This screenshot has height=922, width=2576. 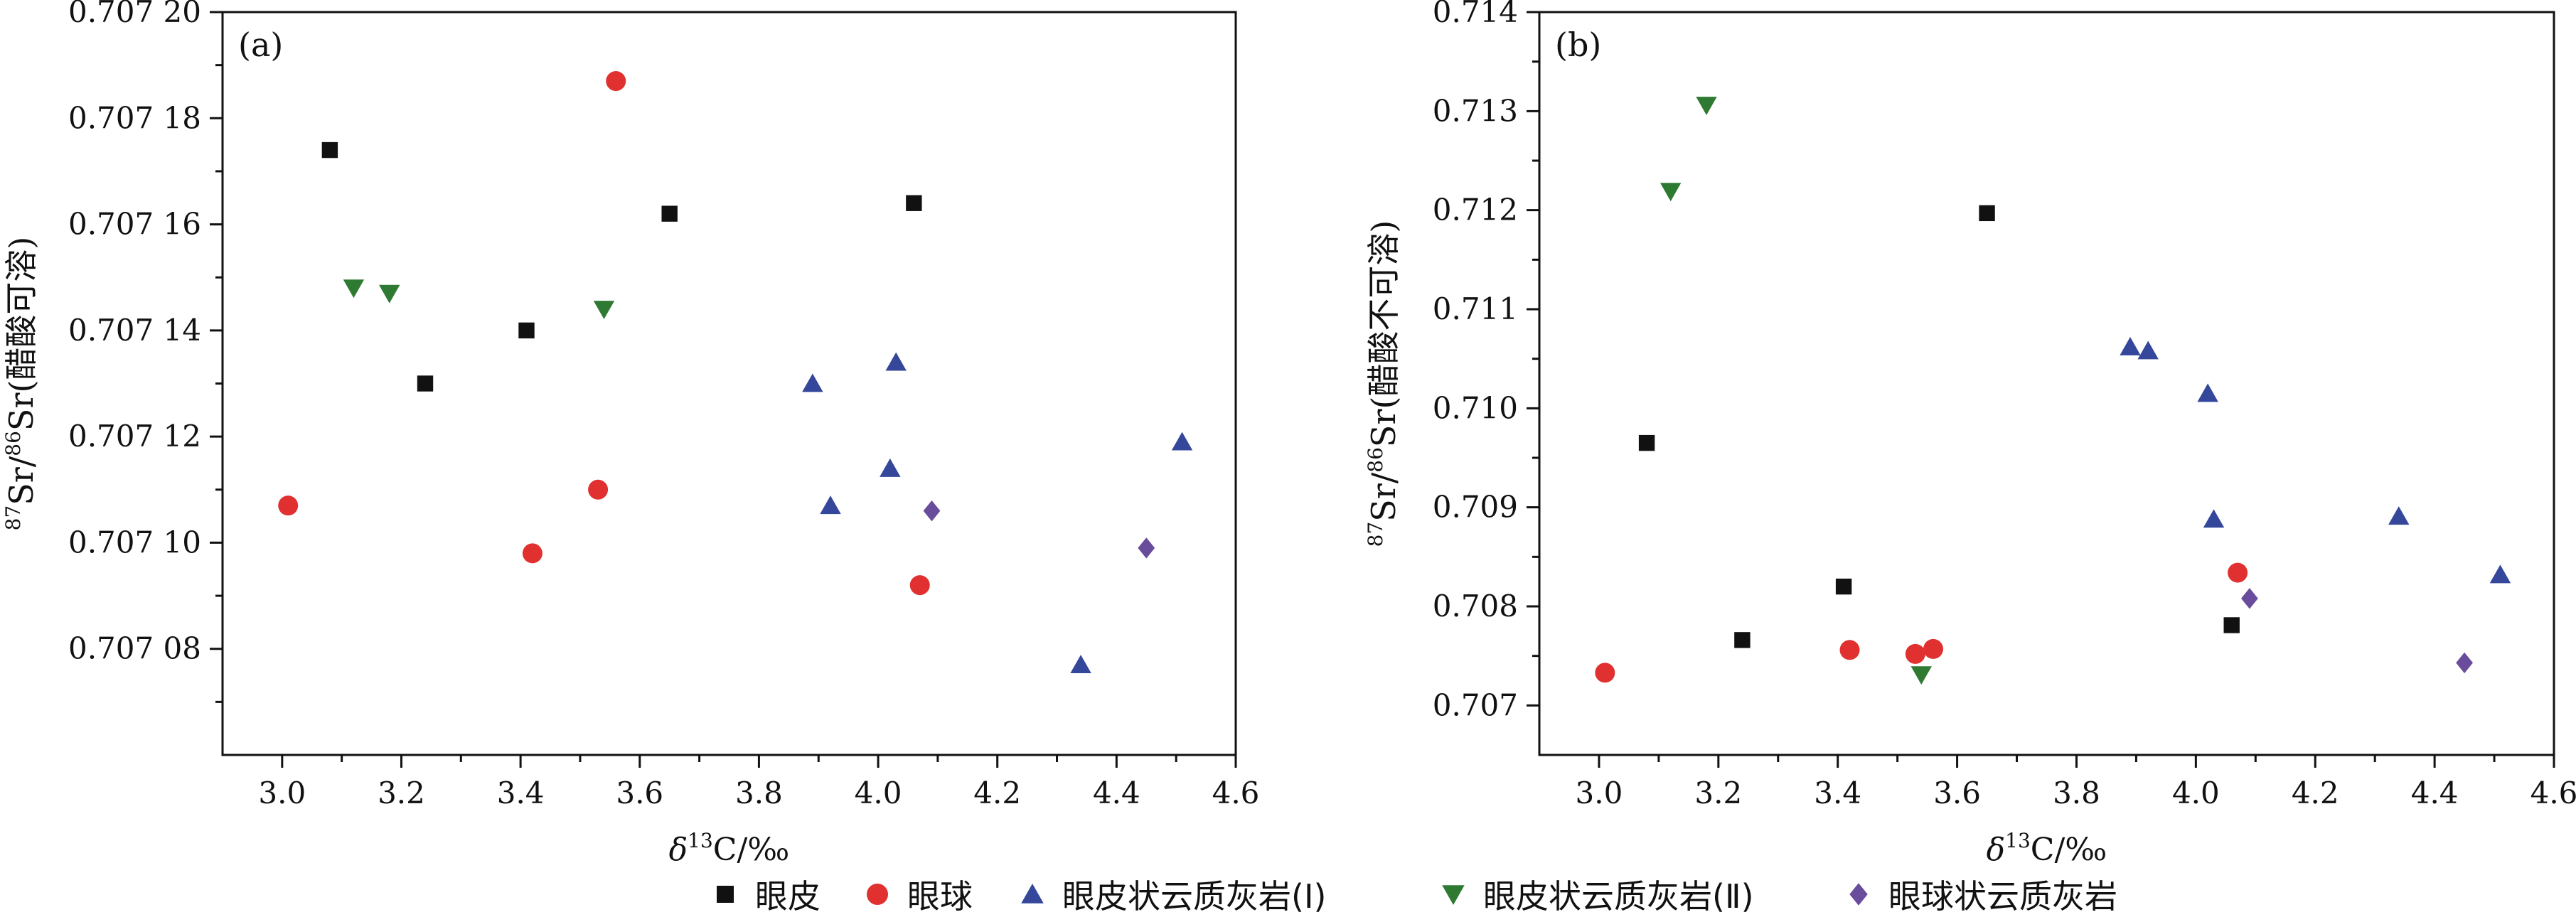 I want to click on y-tick-label: 0.708, so click(x=1475, y=606).